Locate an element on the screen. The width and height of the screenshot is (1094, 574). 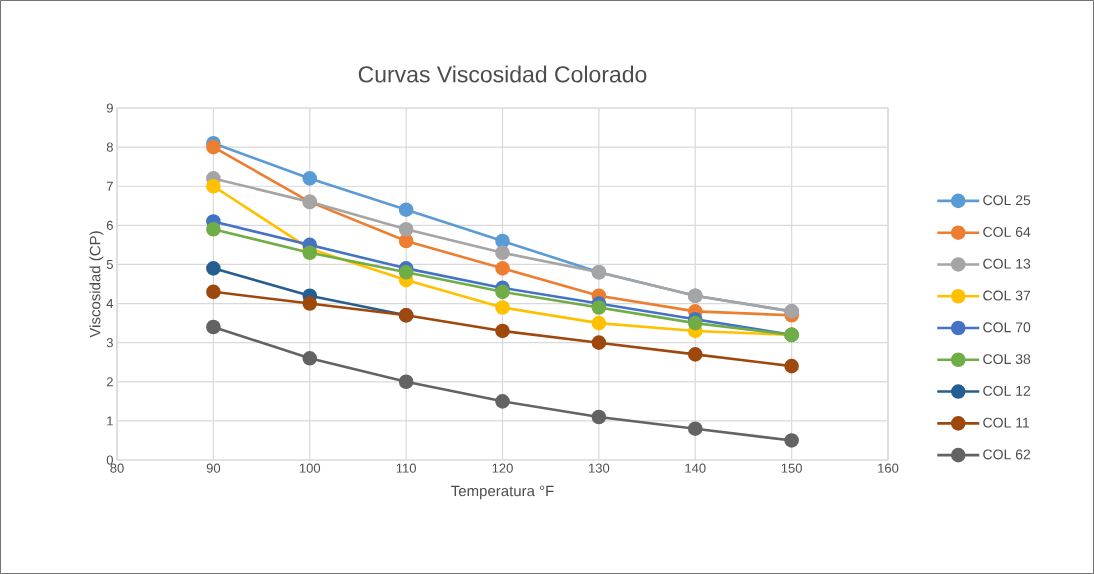
y-tick-label: 0 is located at coordinates (109, 460).